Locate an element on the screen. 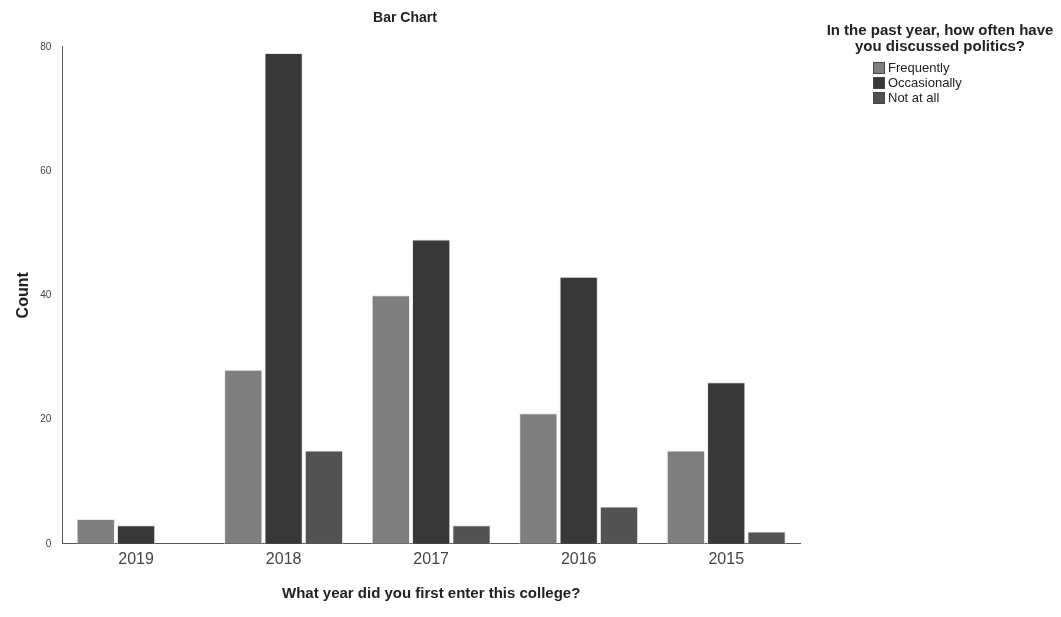 This screenshot has width=1061, height=617. y-tick-label: 80 is located at coordinates (46, 46).